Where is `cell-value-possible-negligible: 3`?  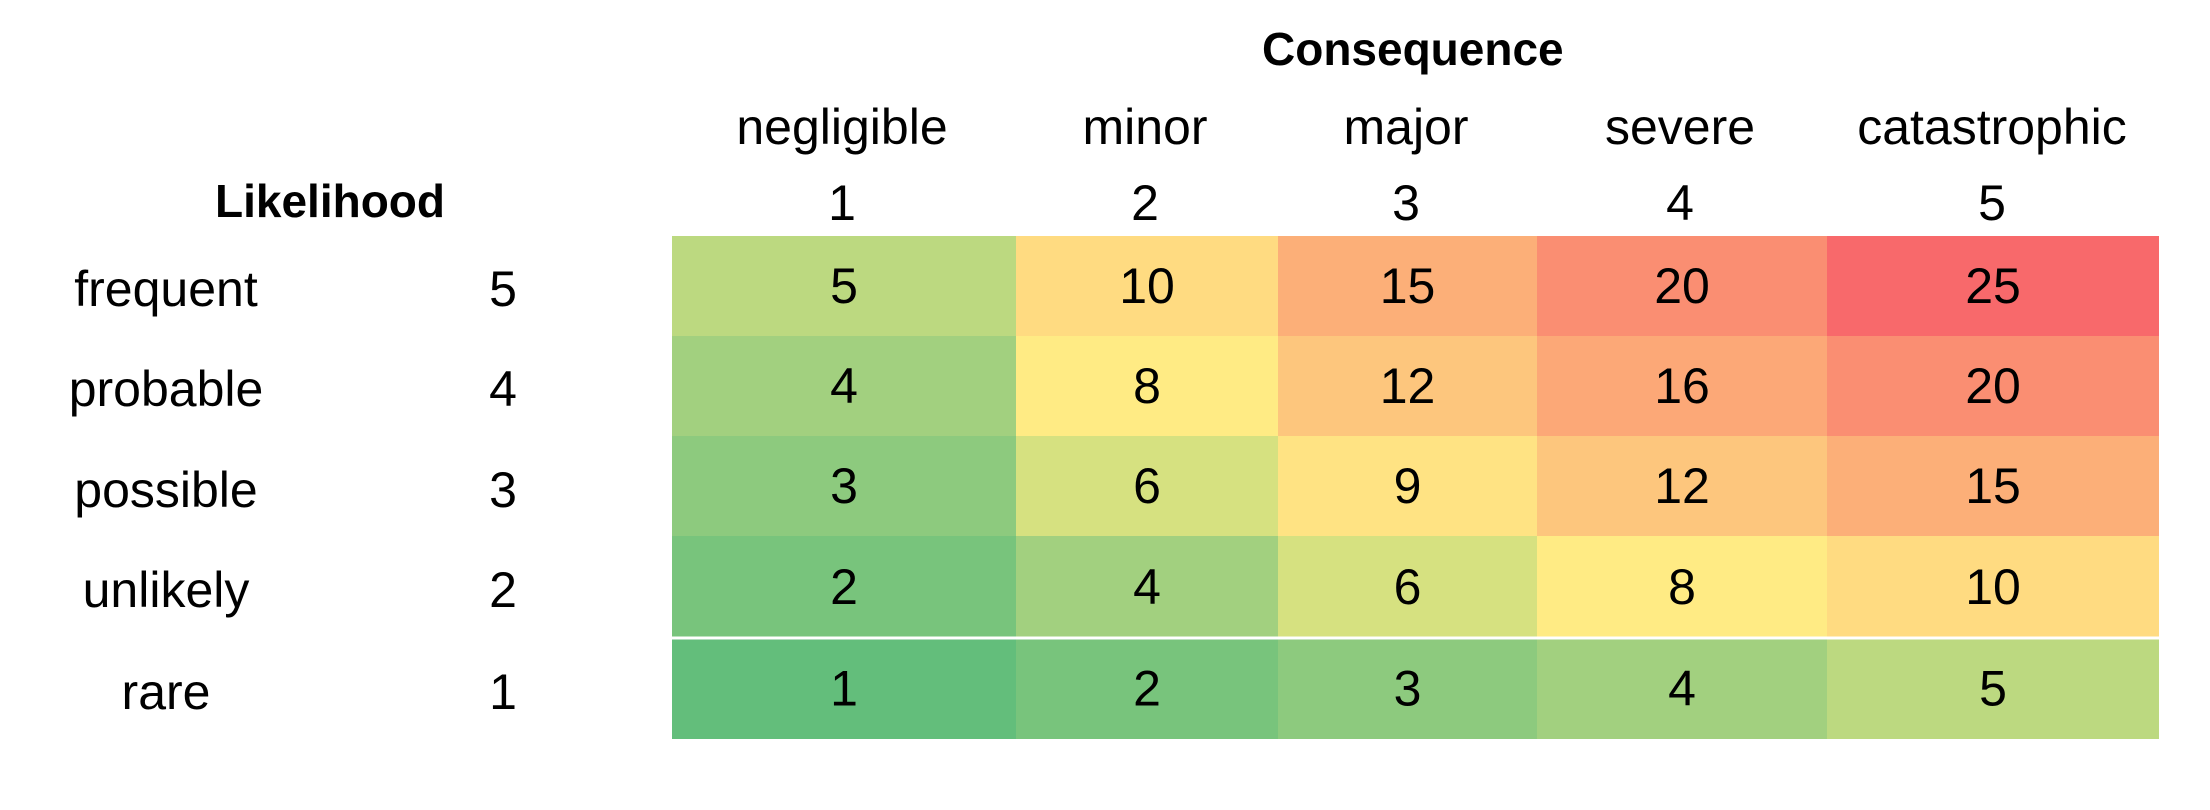
cell-value-possible-negligible: 3 is located at coordinates (844, 486).